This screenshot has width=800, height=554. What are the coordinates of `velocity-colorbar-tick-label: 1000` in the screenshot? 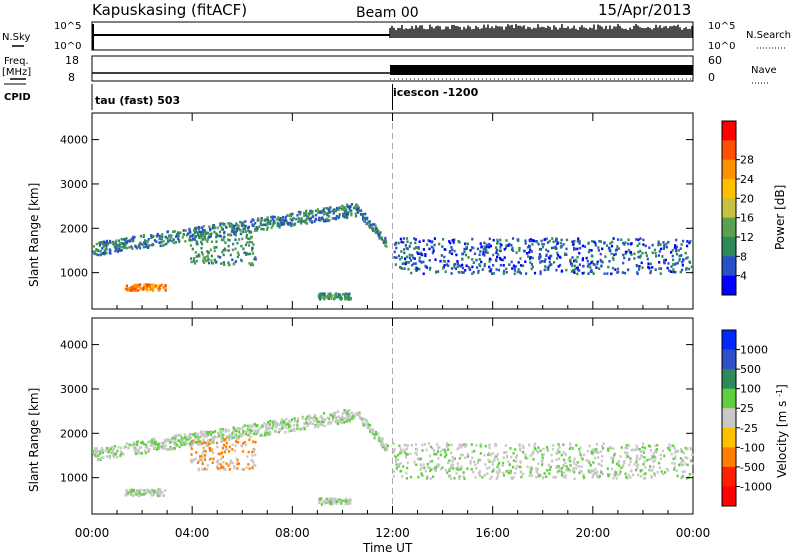 It's located at (754, 350).